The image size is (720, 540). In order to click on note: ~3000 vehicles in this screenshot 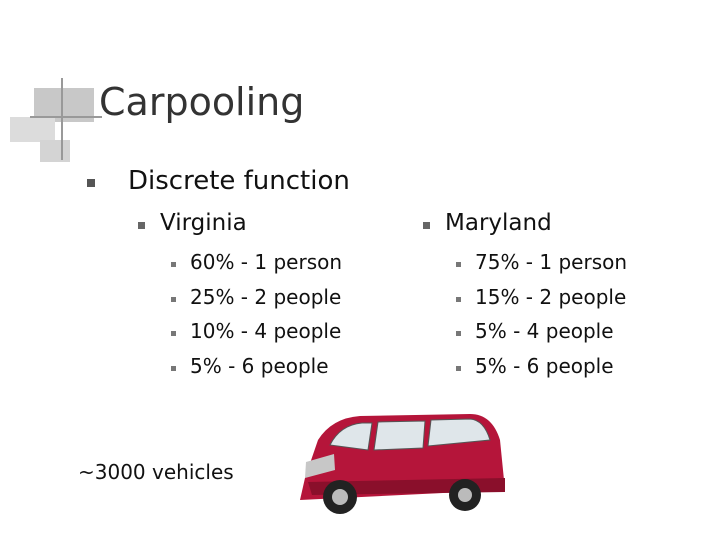, I will do `click(156, 472)`.